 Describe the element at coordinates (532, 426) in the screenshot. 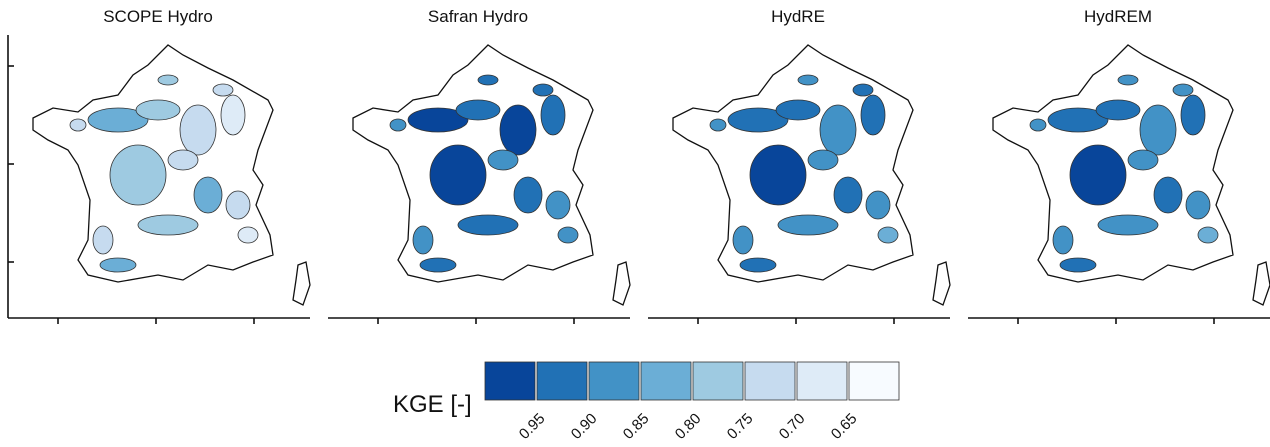

I see `legend-label: 0.95` at that location.